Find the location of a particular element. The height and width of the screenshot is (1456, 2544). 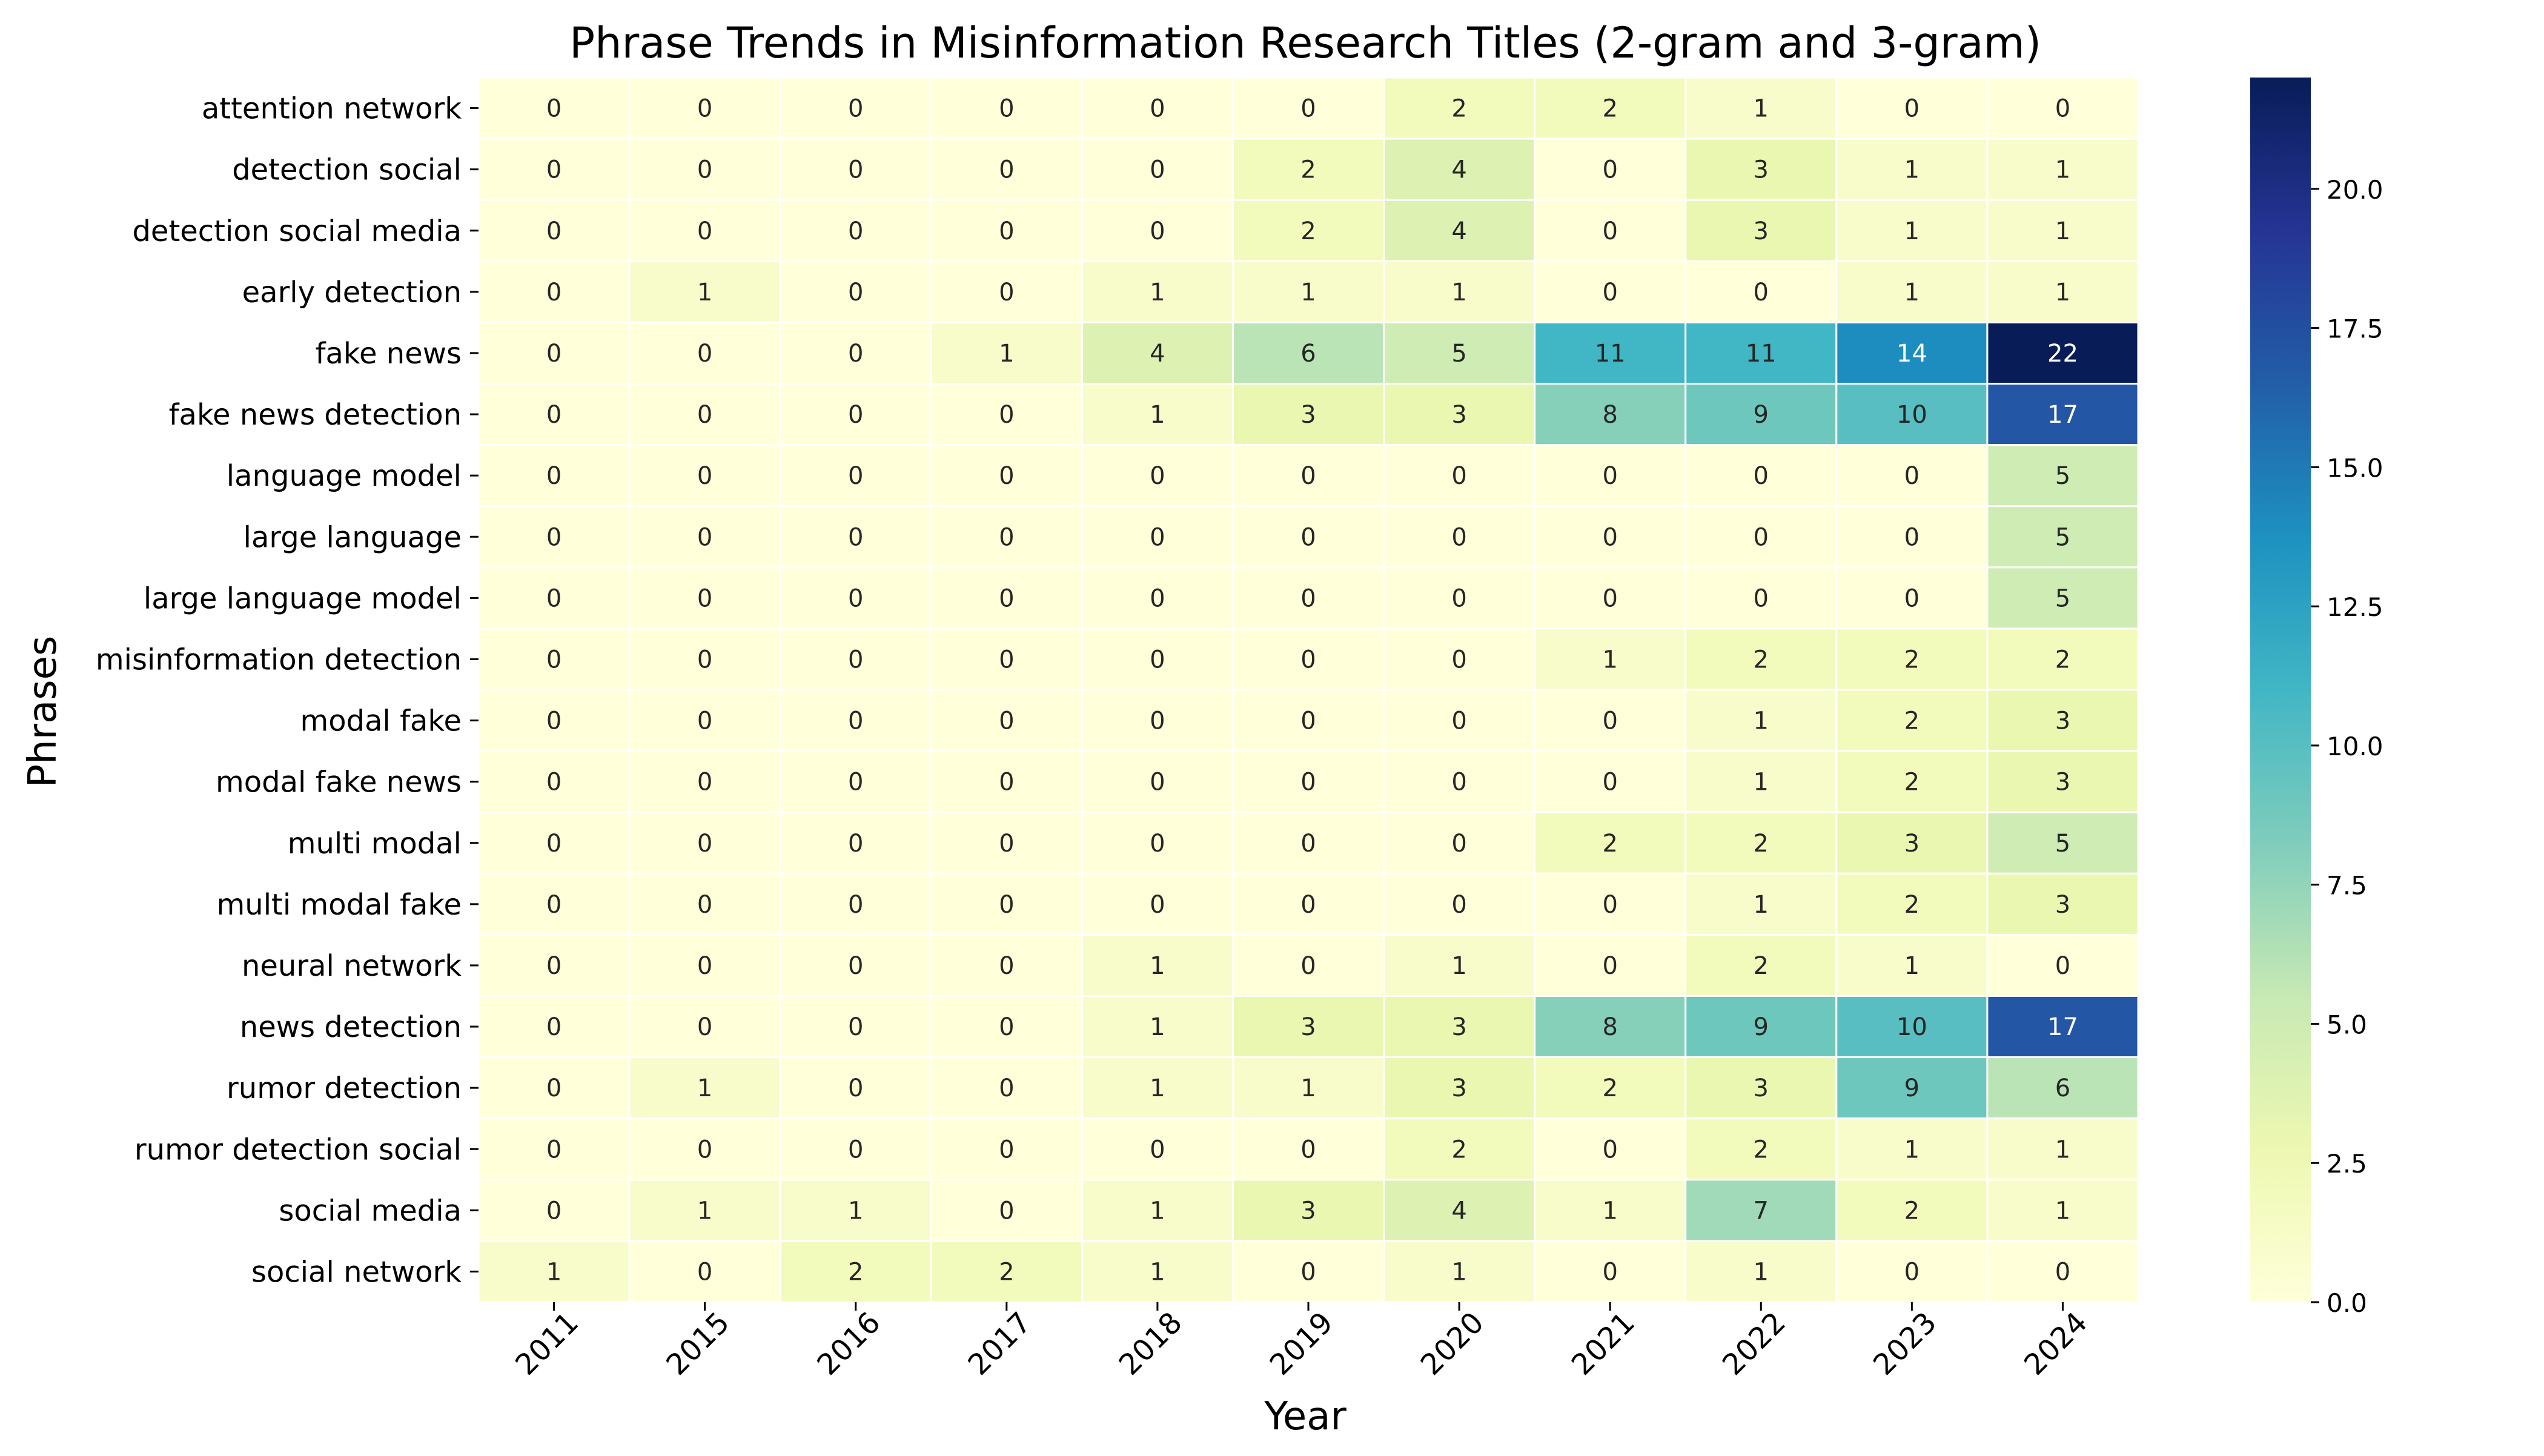

y-tick-label: fake news is located at coordinates (389, 354).